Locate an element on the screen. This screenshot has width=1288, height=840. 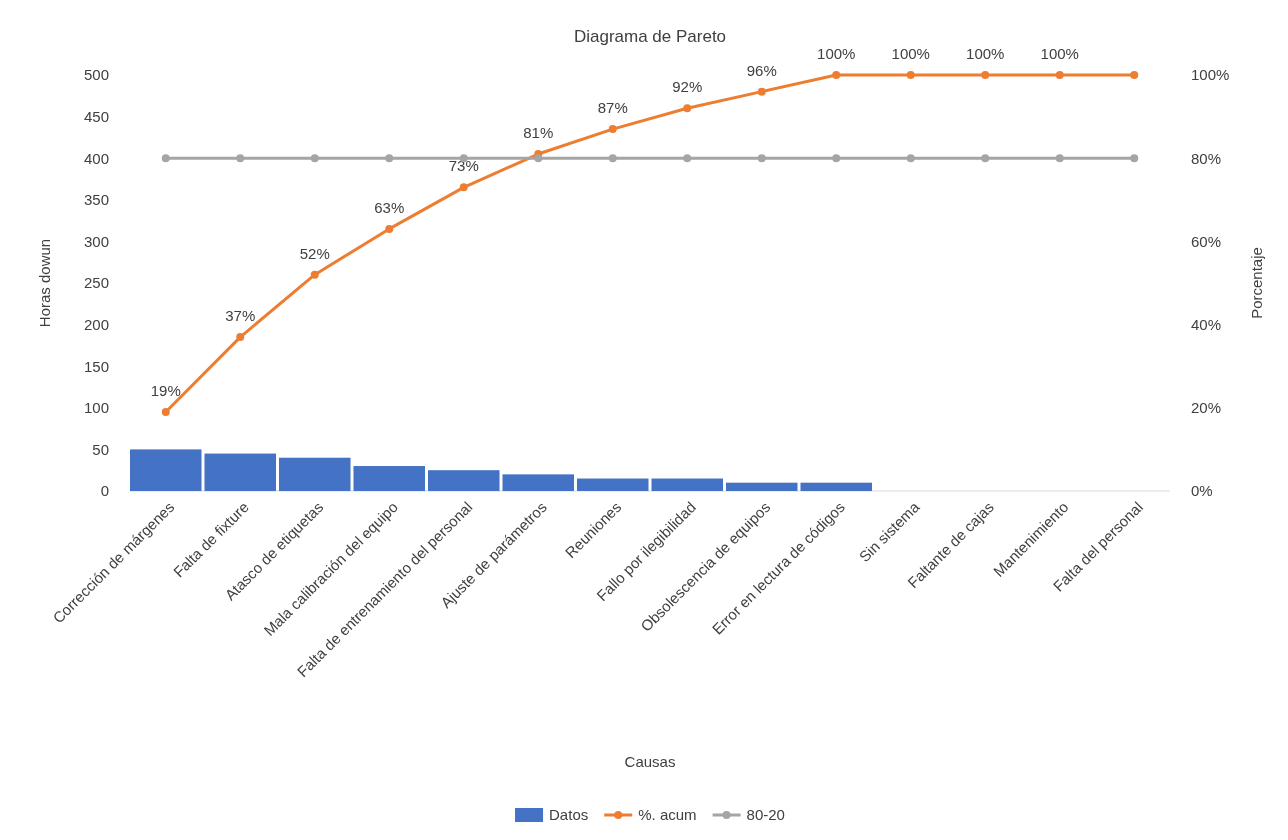
chart-title: Diagrama de Pareto is located at coordinates (650, 36).